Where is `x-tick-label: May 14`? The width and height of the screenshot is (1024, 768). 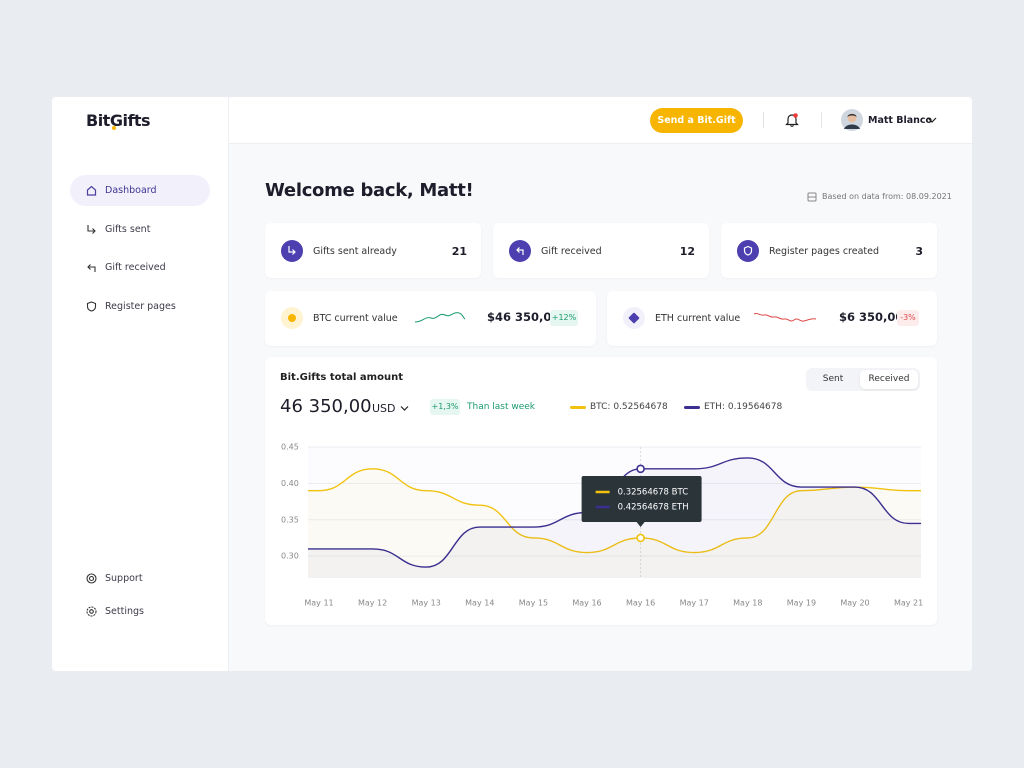
x-tick-label: May 14 is located at coordinates (479, 603).